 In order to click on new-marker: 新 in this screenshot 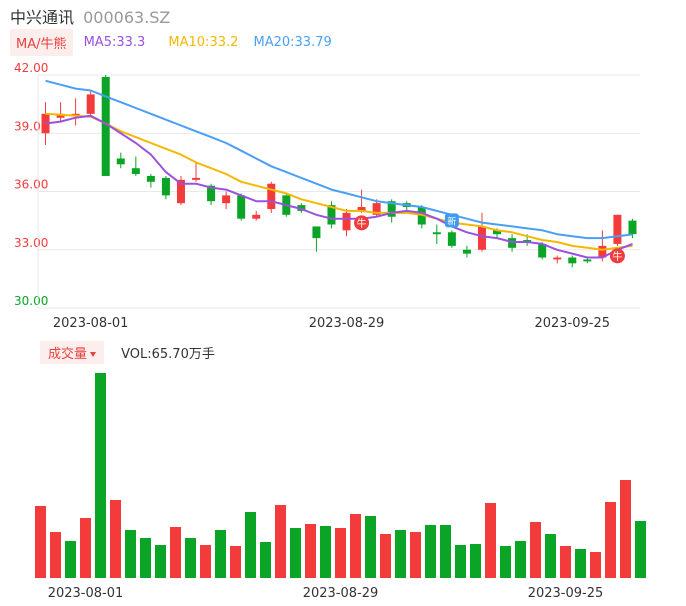, I will do `click(451, 220)`.